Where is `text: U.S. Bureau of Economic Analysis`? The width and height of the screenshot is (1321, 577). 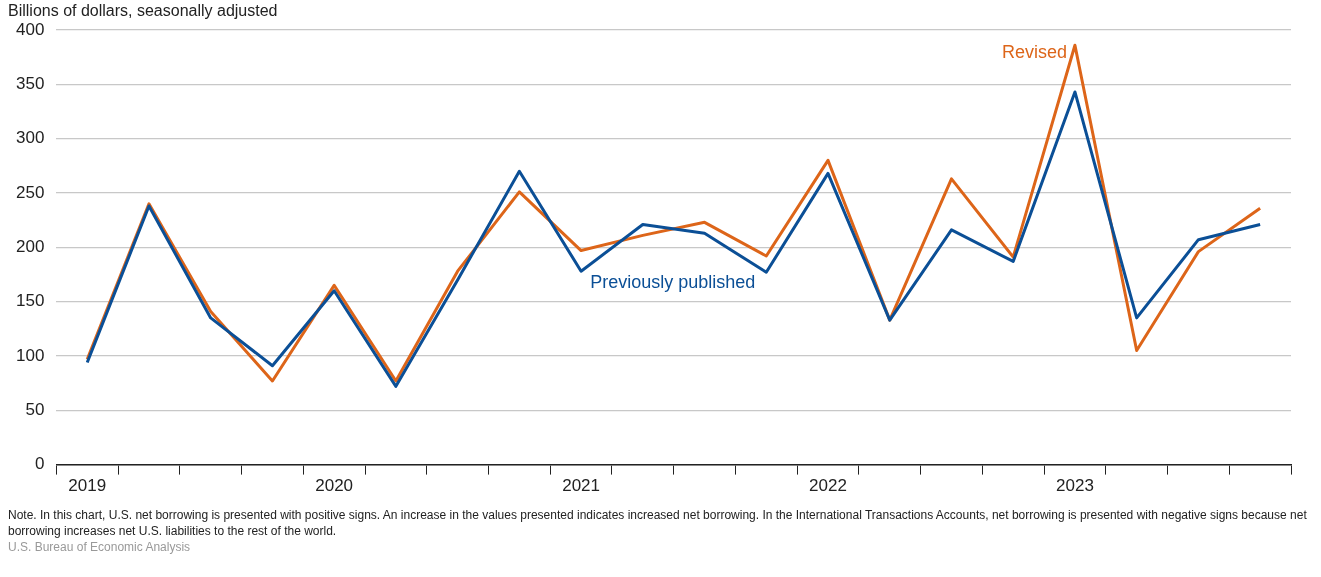
text: U.S. Bureau of Economic Analysis is located at coordinates (100, 547).